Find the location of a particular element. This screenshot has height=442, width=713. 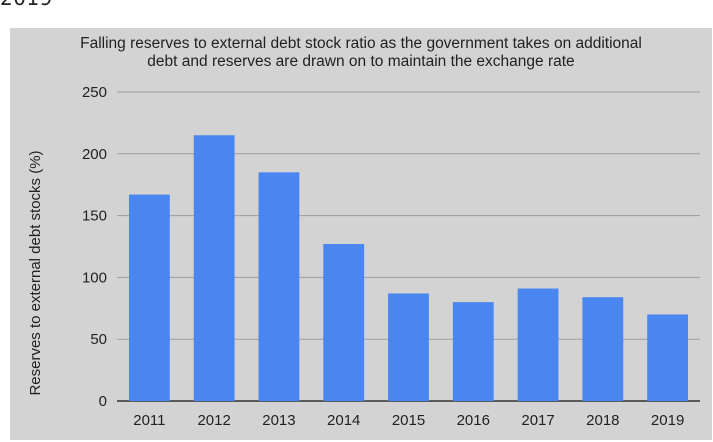

y-tick-label: 50 is located at coordinates (98, 339).